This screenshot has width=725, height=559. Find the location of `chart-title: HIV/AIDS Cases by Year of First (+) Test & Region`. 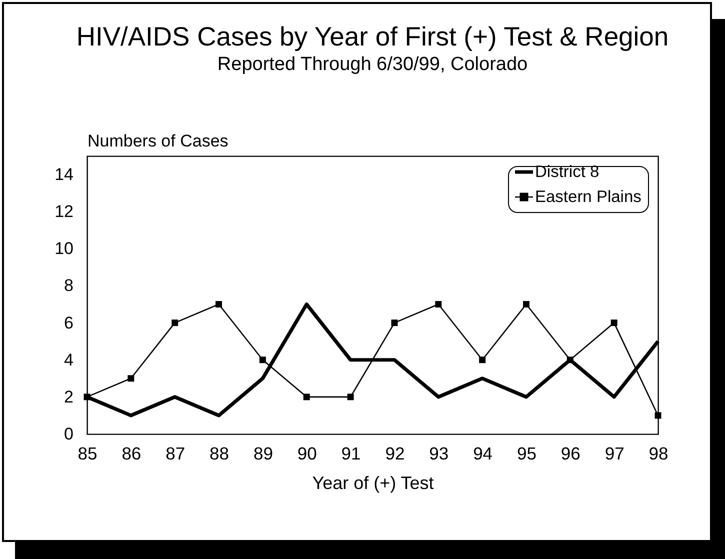

chart-title: HIV/AIDS Cases by Year of First (+) Test & Region is located at coordinates (372, 37).